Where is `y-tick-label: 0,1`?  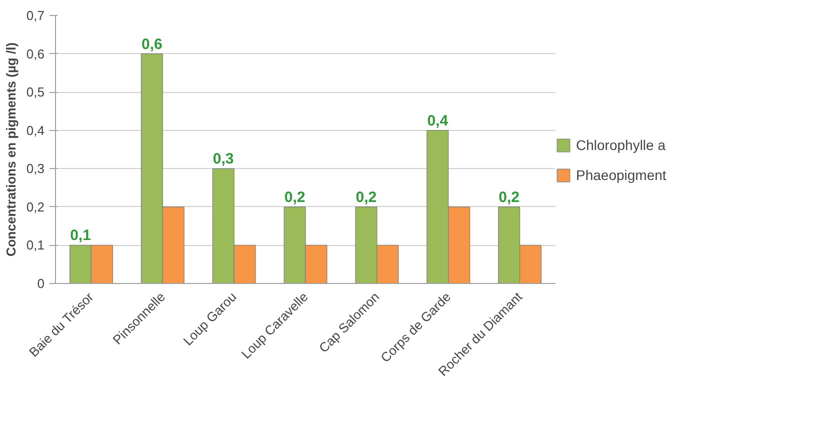
y-tick-label: 0,1 is located at coordinates (35, 245).